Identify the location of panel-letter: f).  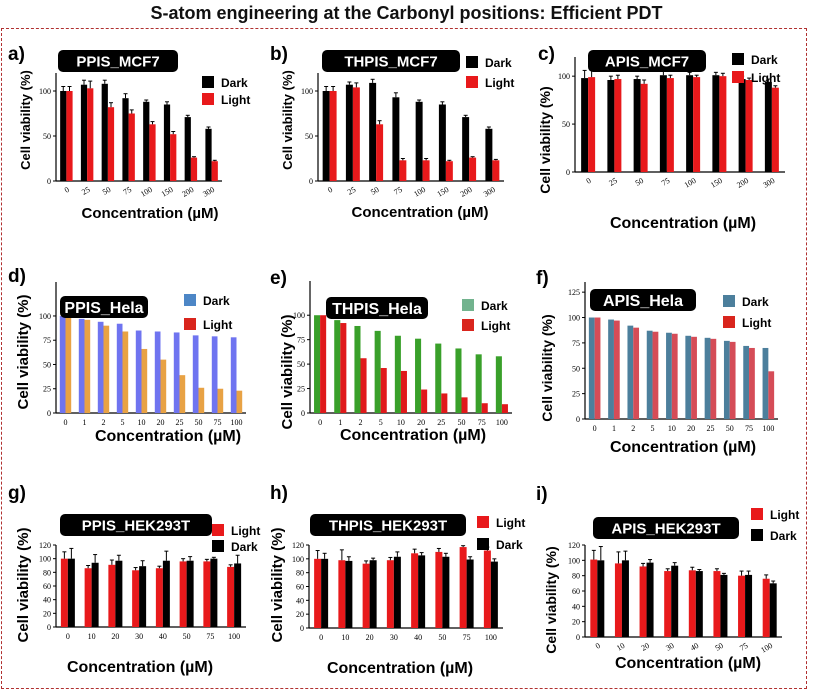
(542, 278).